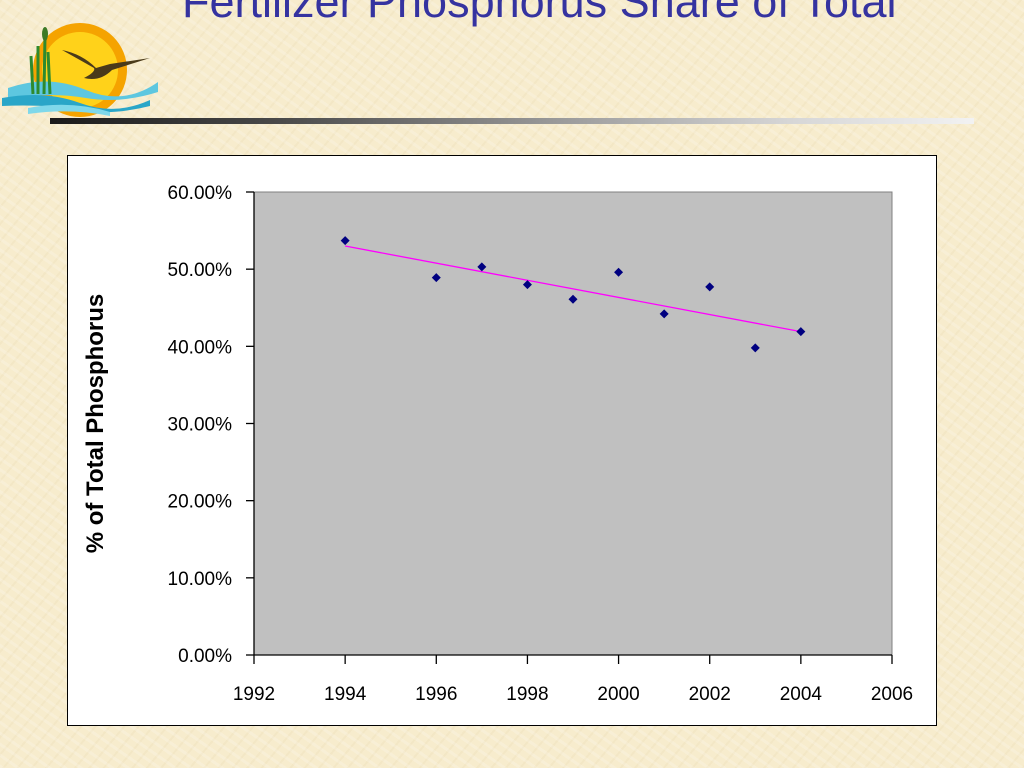  I want to click on x-tick-label: 1996, so click(436, 694).